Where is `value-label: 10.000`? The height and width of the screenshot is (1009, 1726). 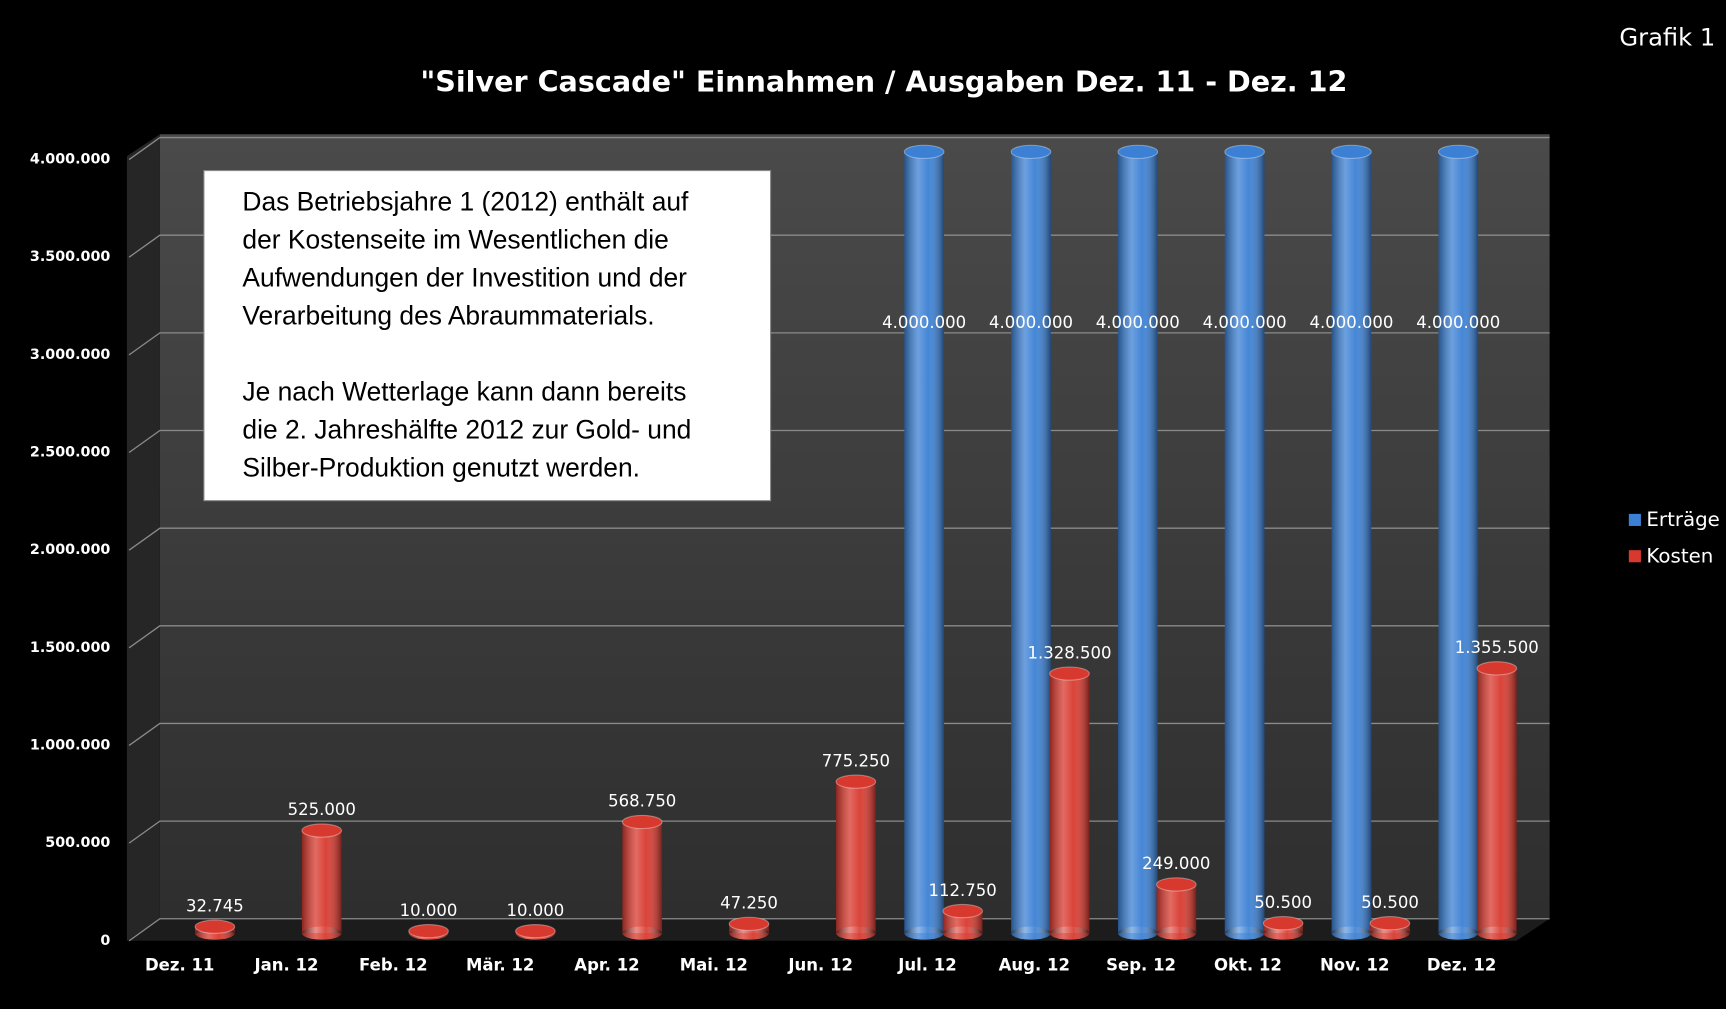
value-label: 10.000 is located at coordinates (429, 910).